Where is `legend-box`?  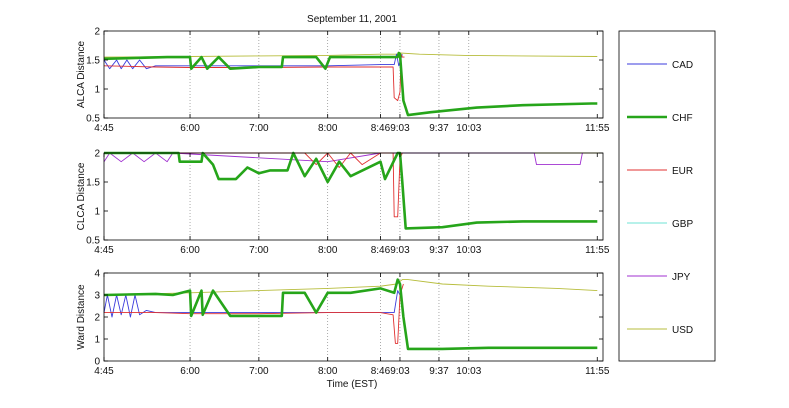 legend-box is located at coordinates (667, 196).